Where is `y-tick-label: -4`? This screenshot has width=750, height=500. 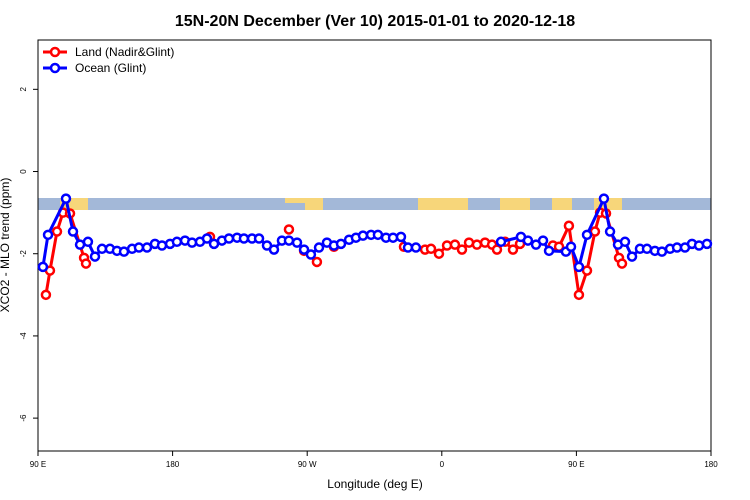 y-tick-label: -4 is located at coordinates (23, 336).